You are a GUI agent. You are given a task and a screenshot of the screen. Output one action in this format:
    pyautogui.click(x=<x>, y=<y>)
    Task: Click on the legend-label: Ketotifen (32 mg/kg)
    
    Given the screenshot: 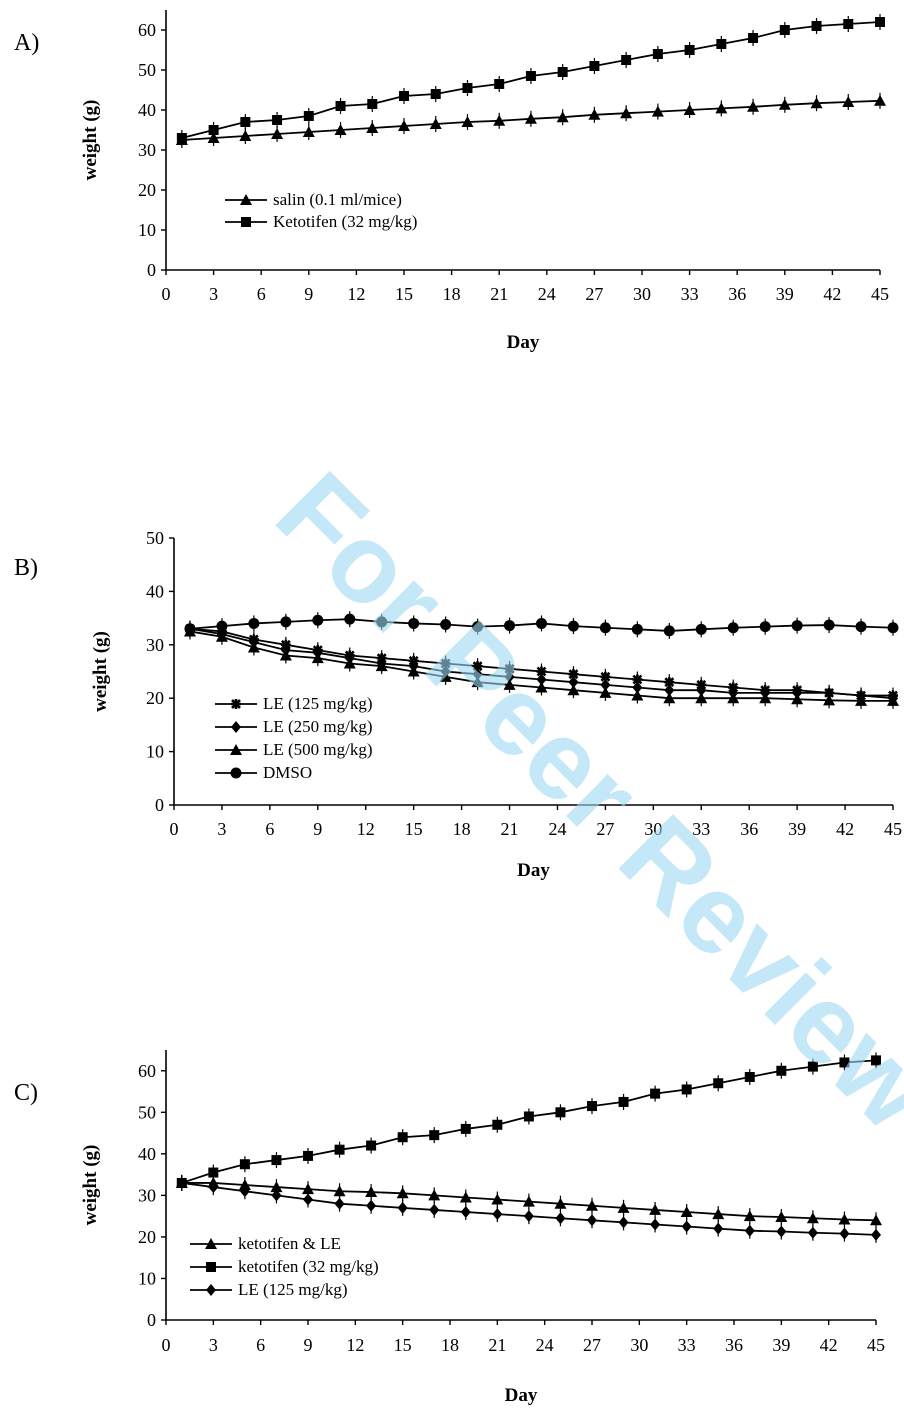 What is the action you would take?
    pyautogui.click(x=345, y=221)
    